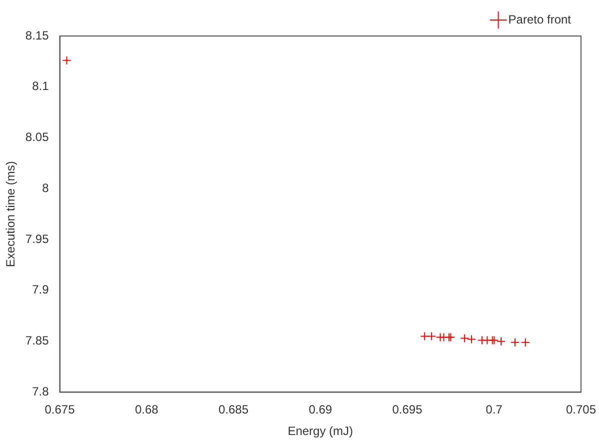  What do you see at coordinates (41, 391) in the screenshot?
I see `y-tick-label: 7.8` at bounding box center [41, 391].